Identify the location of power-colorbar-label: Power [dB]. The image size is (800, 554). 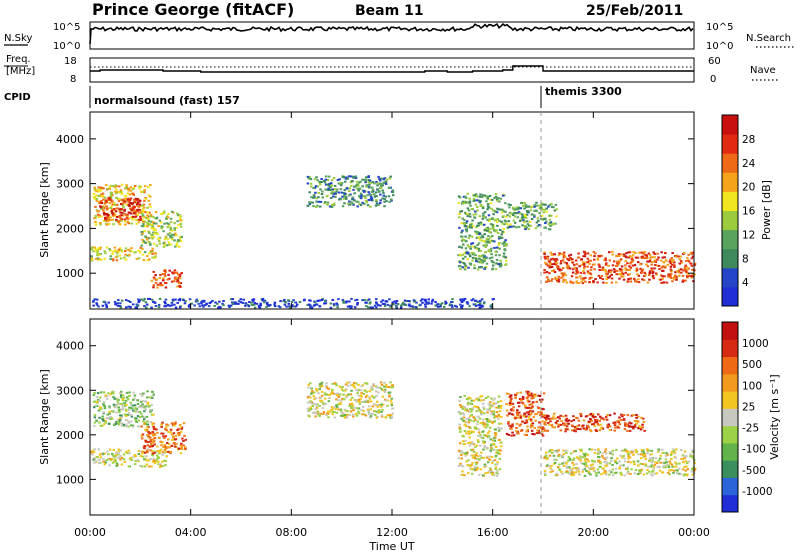
(766, 210).